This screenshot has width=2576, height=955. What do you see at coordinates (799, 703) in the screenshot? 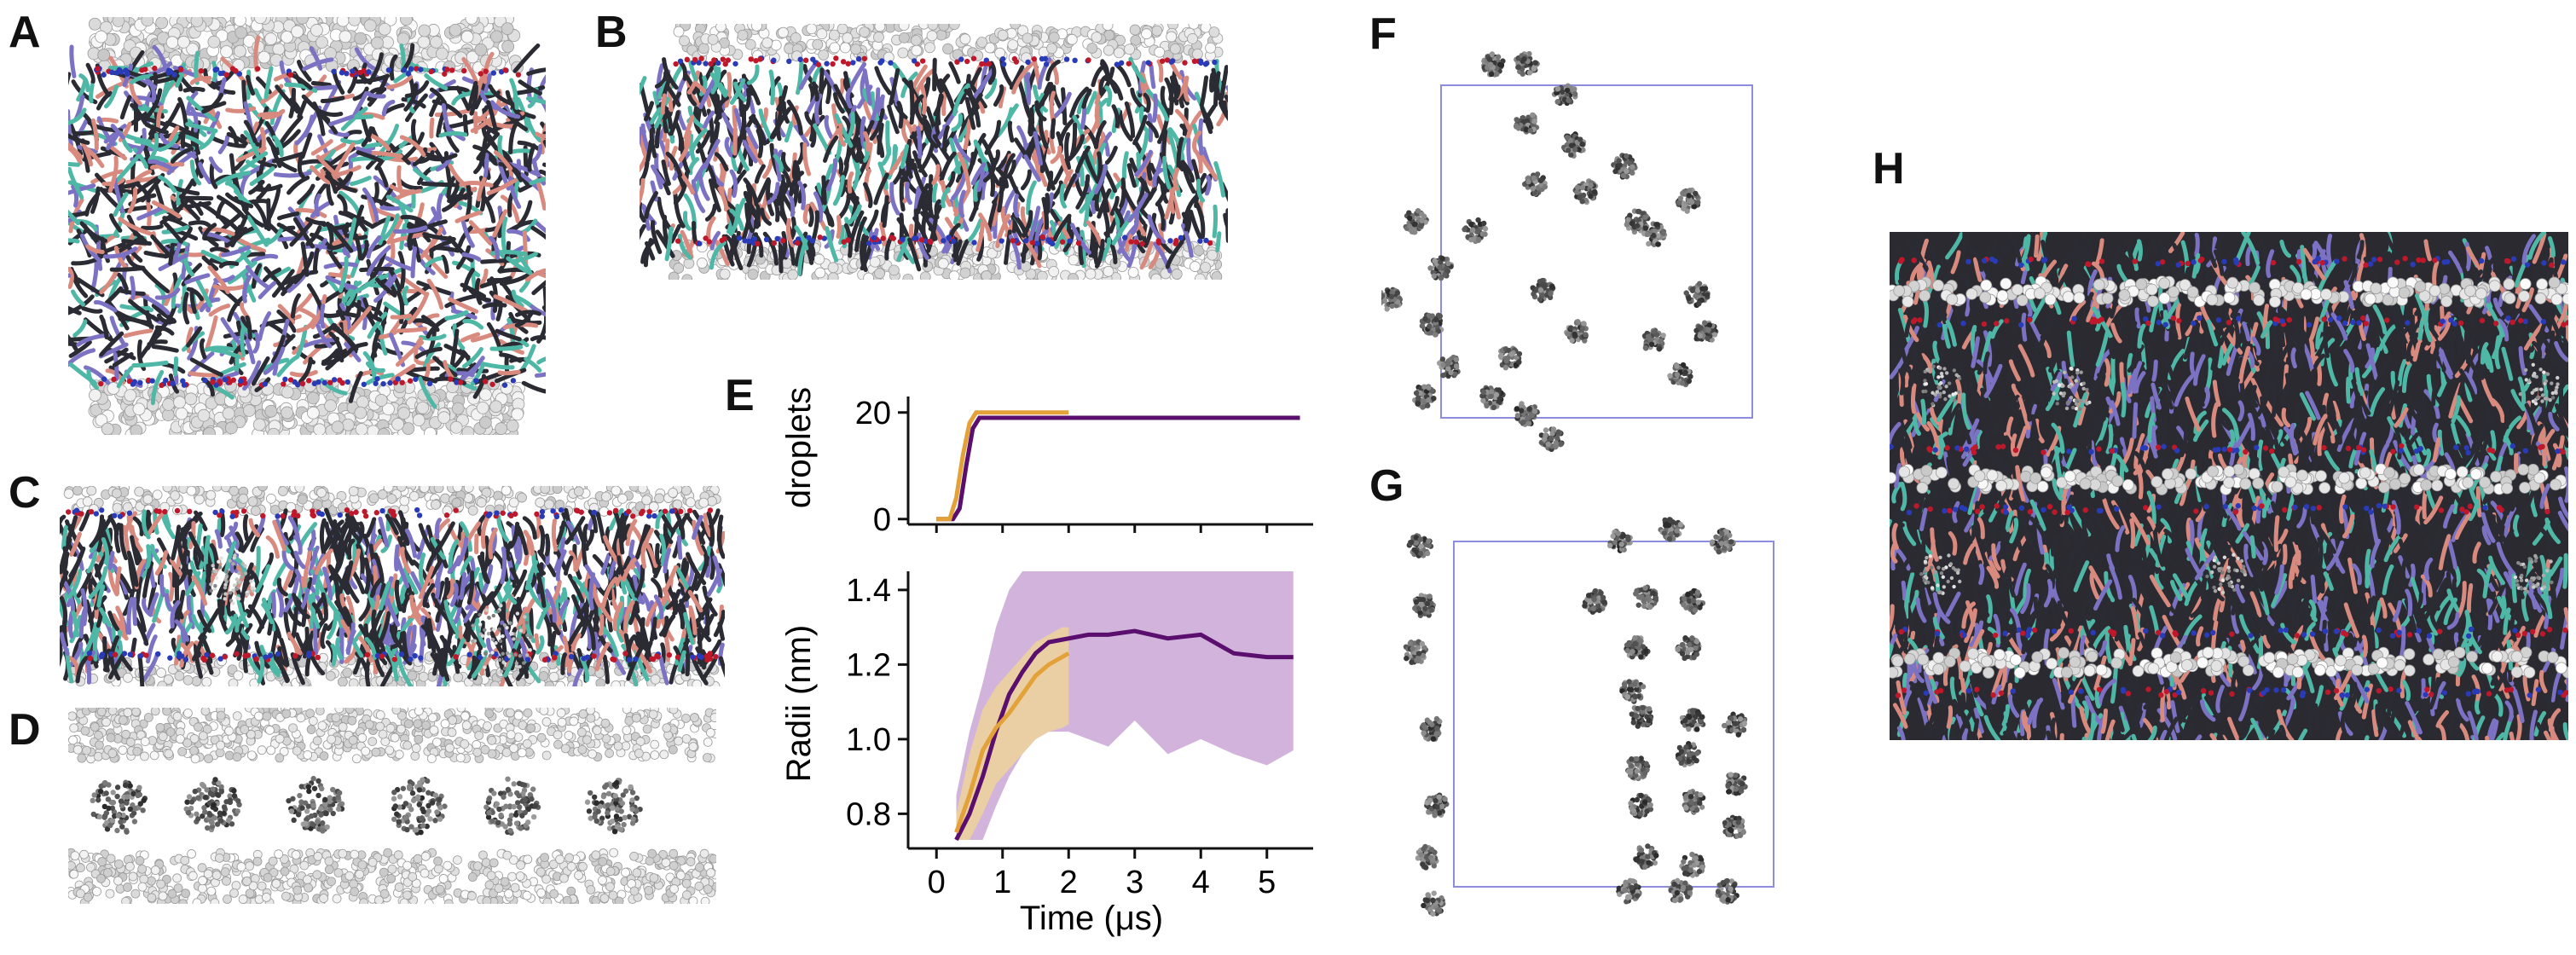
I see `chart-e-bottom-ylabel: Radii (nm)` at bounding box center [799, 703].